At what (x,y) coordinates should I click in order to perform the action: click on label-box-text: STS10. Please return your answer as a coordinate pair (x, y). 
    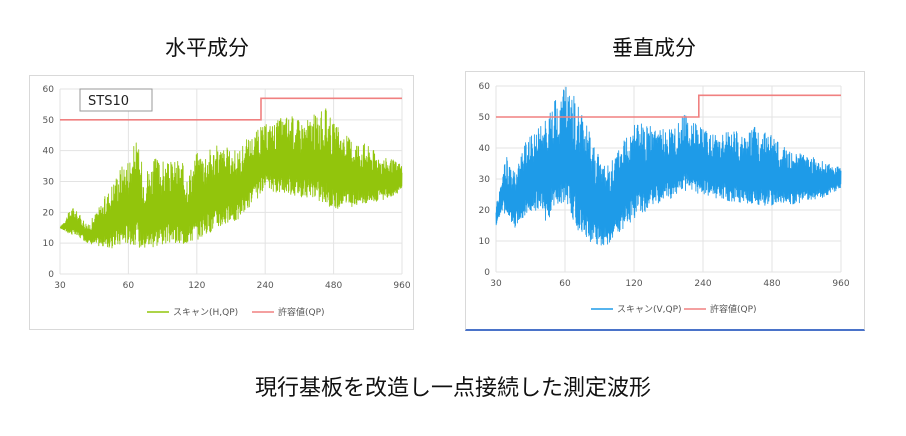
    Looking at the image, I should click on (108, 101).